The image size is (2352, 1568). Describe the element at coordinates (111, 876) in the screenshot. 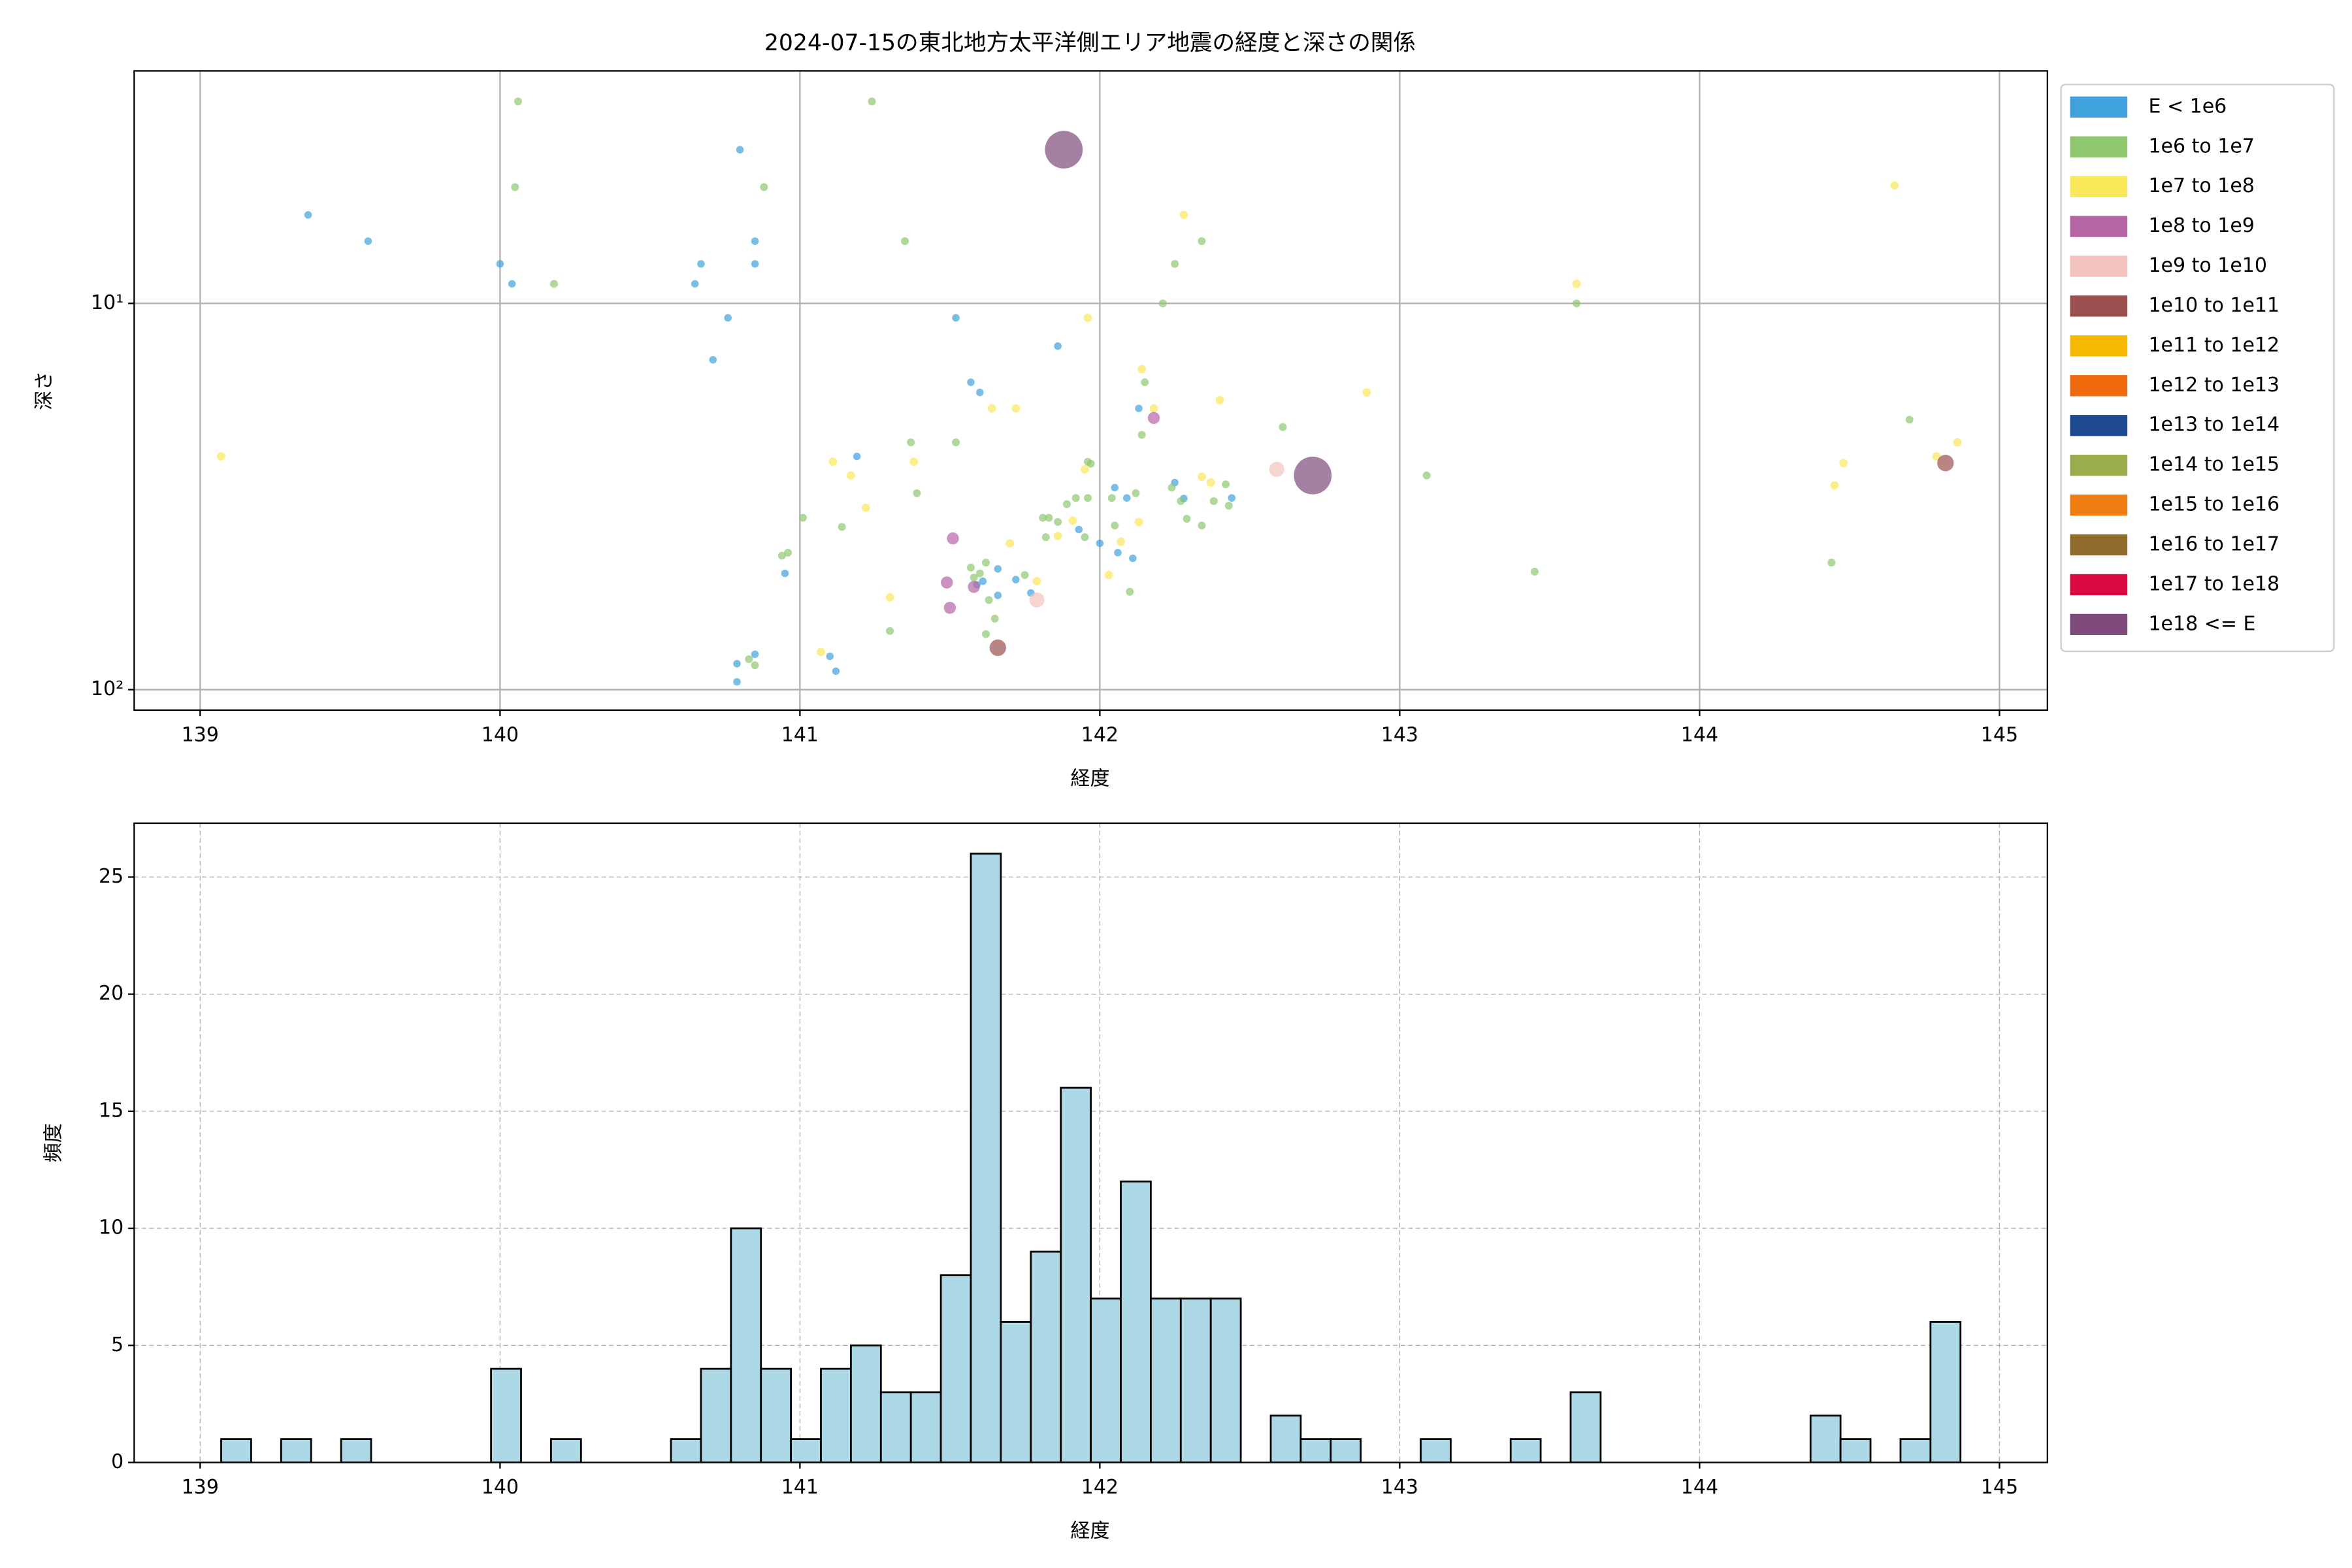

I see `y-tick-label: 25` at that location.